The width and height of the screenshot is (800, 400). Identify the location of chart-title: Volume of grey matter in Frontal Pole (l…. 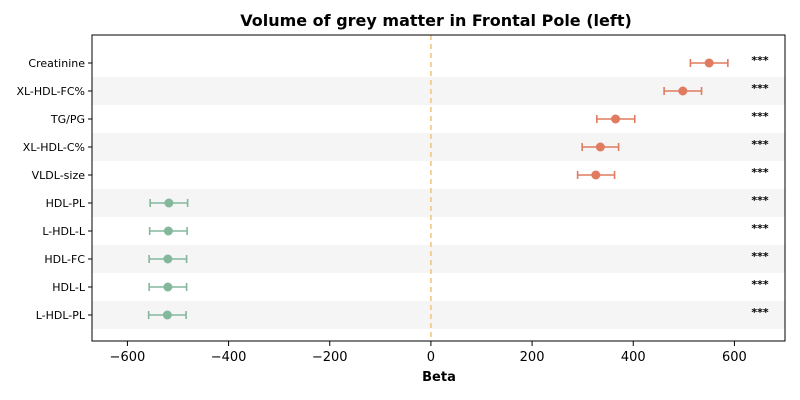
(436, 20).